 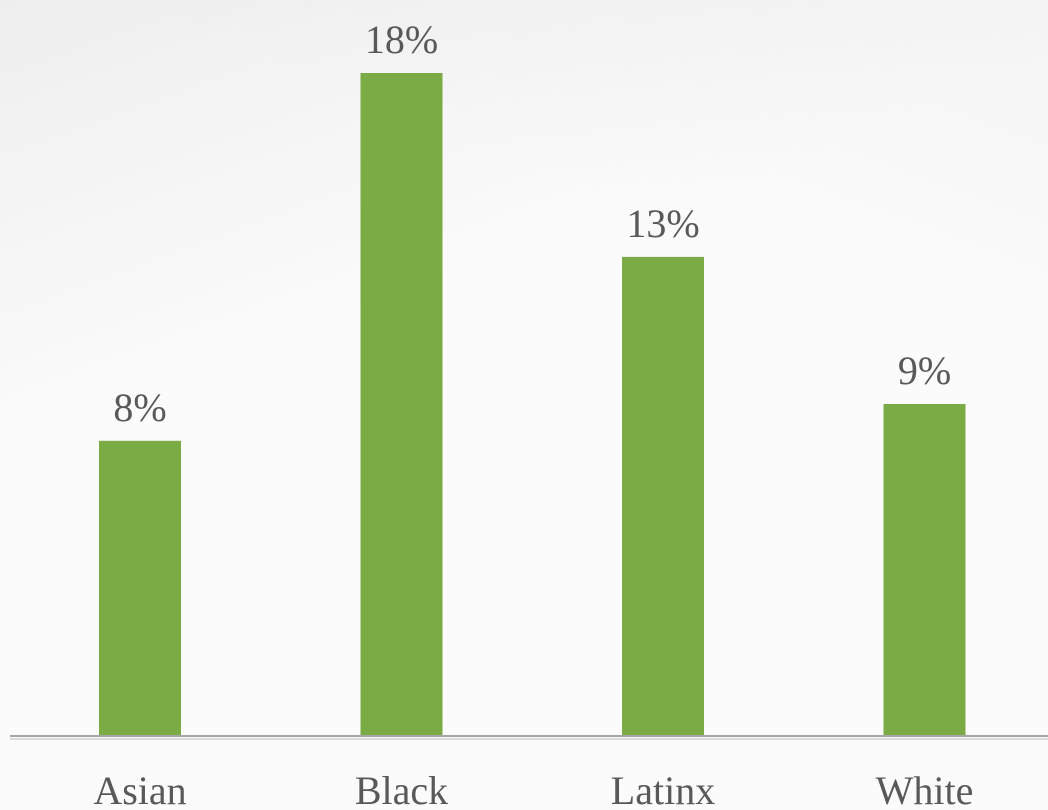 I want to click on category-label-black: Black, so click(x=401, y=789).